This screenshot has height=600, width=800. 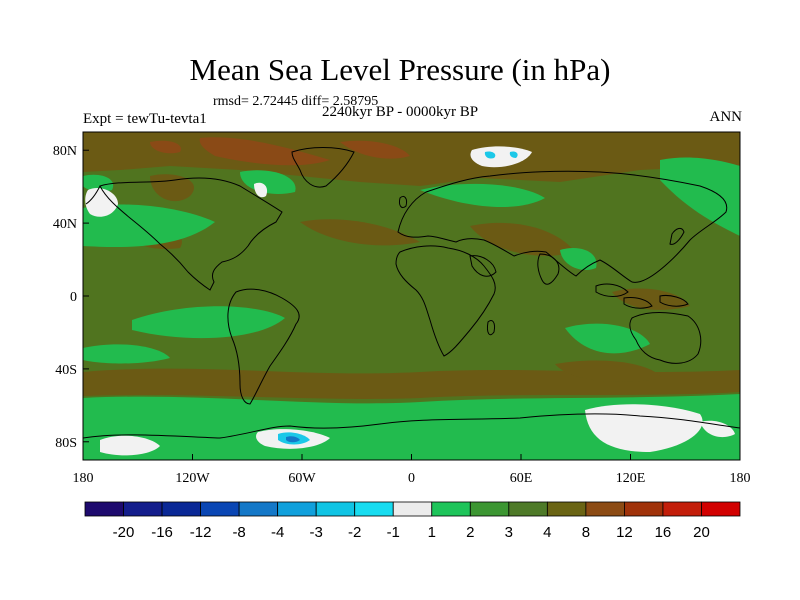 What do you see at coordinates (66, 443) in the screenshot?
I see `lat-tick-label: 80S` at bounding box center [66, 443].